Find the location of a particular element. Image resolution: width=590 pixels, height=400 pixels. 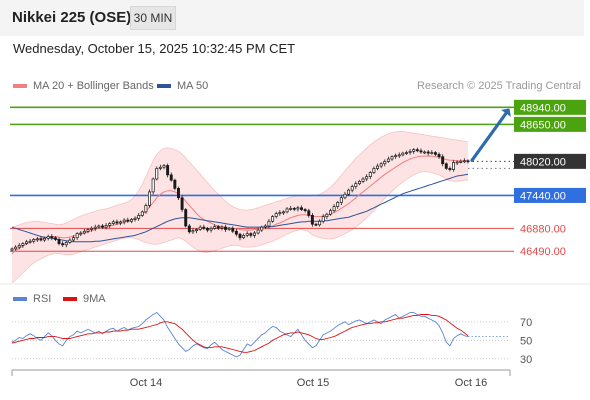

level-label-box is located at coordinates (550, 107).